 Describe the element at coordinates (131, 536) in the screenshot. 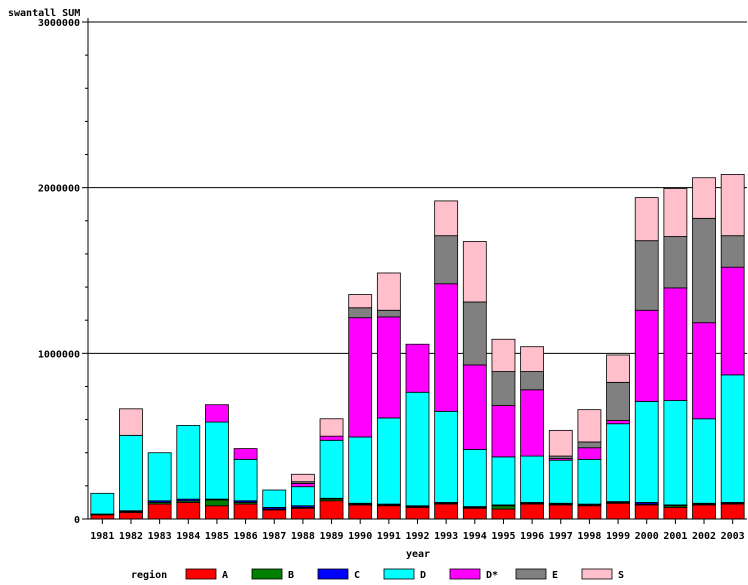

I see `x-tick-label: 1982` at that location.